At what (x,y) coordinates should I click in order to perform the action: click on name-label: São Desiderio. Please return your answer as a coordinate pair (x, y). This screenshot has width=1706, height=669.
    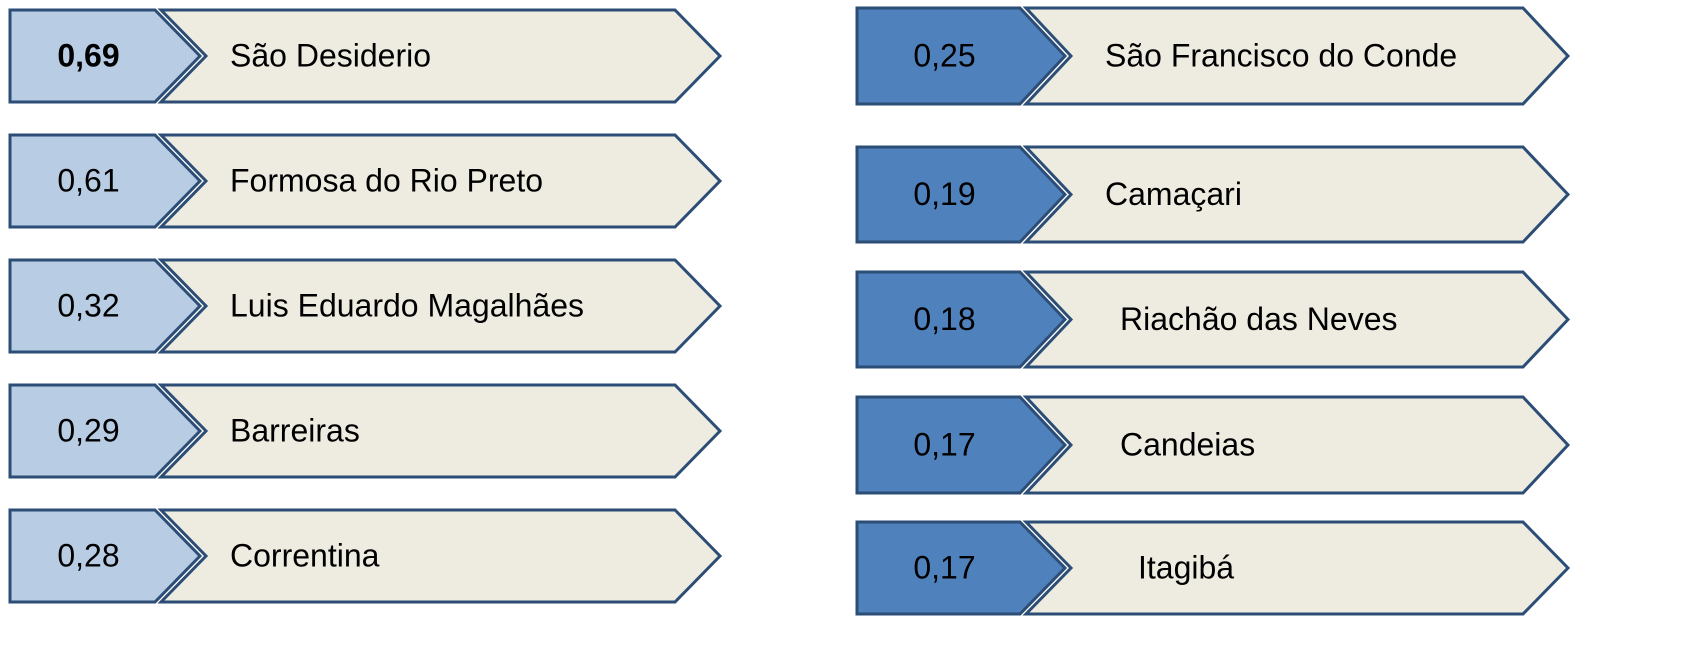
    Looking at the image, I should click on (330, 55).